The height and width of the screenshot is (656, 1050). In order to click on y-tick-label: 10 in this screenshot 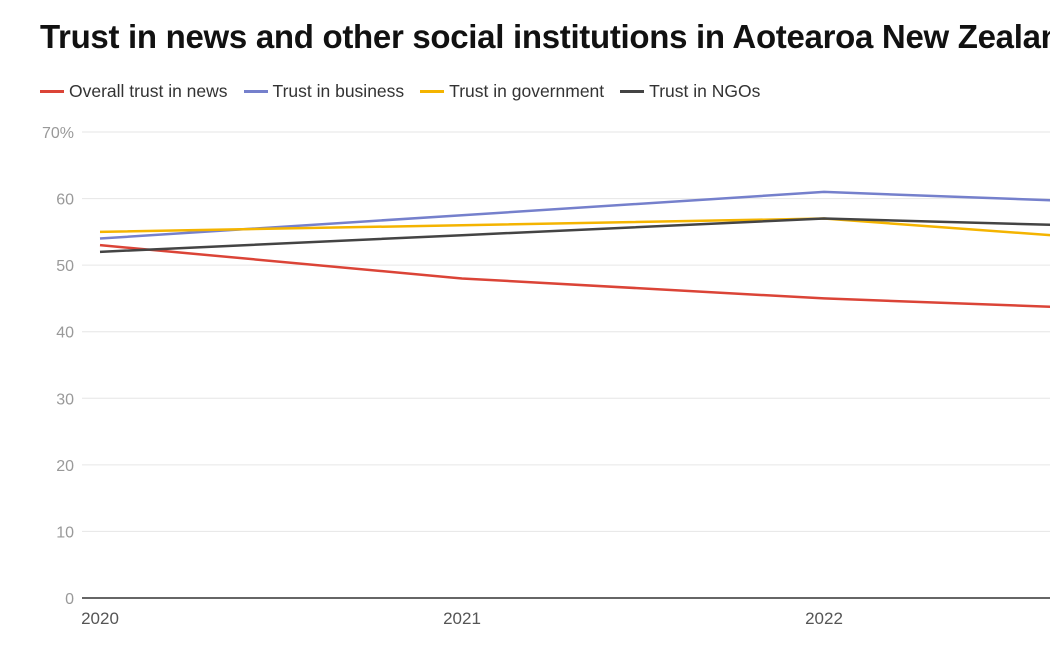, I will do `click(65, 532)`.